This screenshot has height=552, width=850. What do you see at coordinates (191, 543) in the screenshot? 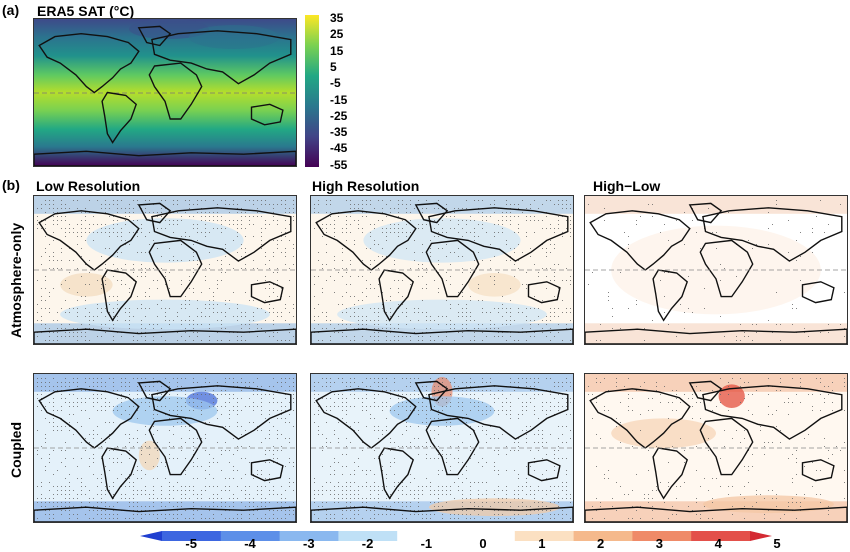
I see `difference-colorbar-tick: -5` at bounding box center [191, 543].